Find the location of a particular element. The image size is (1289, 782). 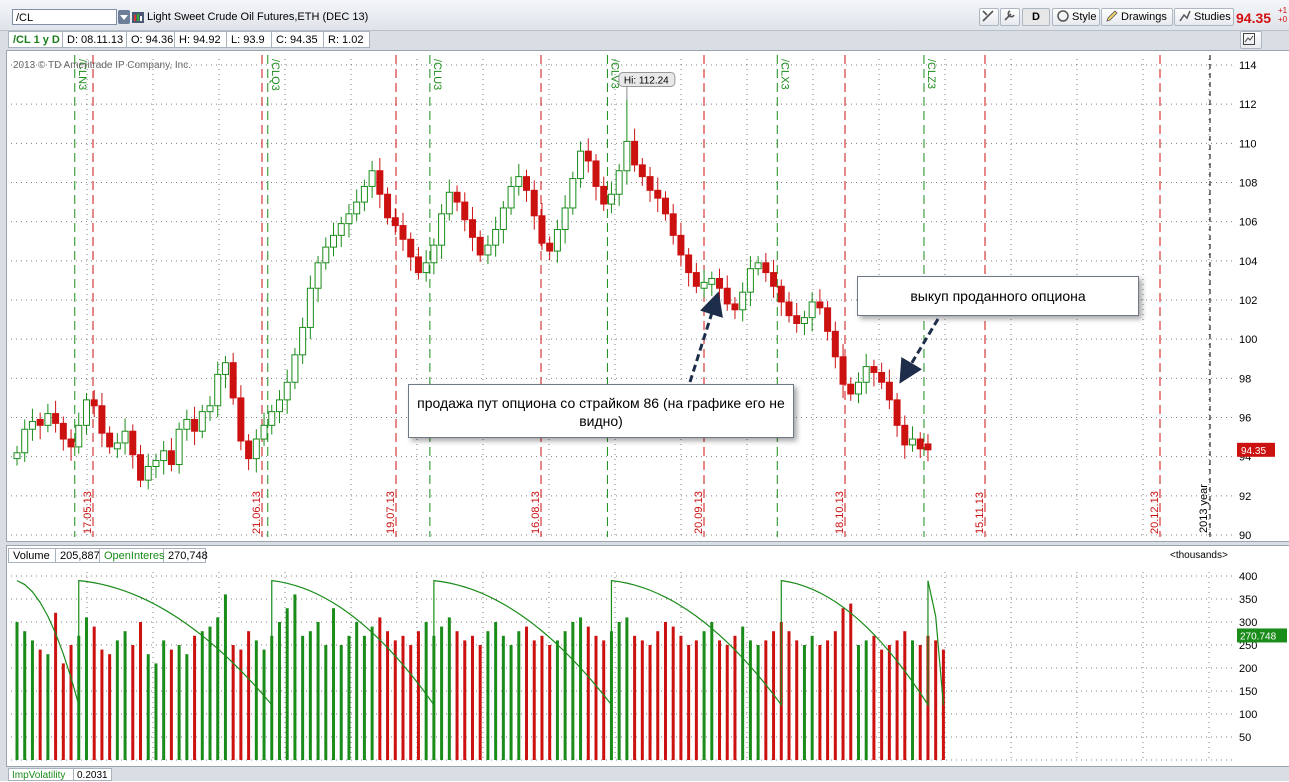

studies-icon is located at coordinates (1185, 16).